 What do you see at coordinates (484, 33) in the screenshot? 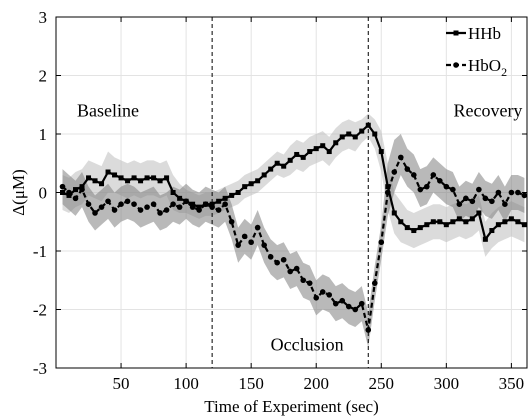
I see `legend-label-hhb: HHb` at bounding box center [484, 33].